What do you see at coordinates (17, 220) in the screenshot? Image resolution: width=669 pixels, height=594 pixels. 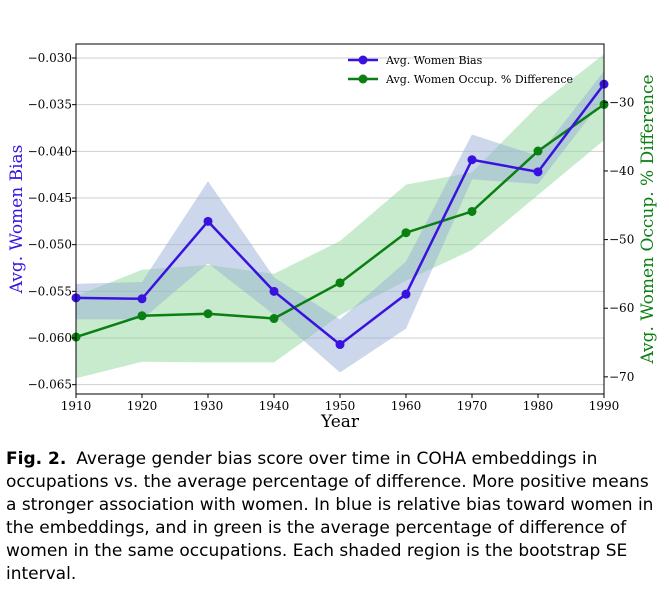 I see `left-axis-title: Avg. Women Bias` at bounding box center [17, 220].